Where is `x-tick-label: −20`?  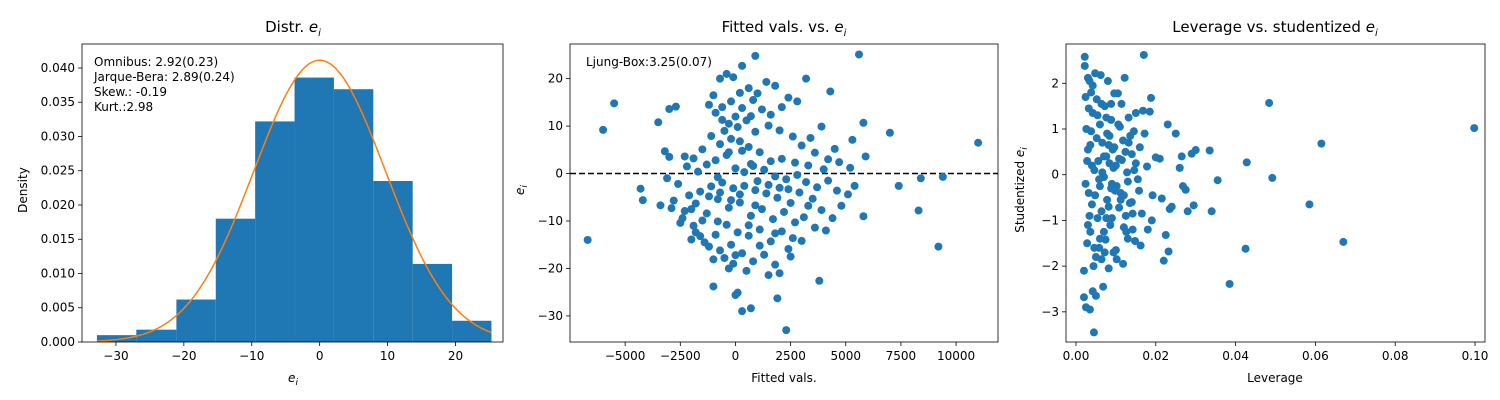
x-tick-label: −20 is located at coordinates (183, 356).